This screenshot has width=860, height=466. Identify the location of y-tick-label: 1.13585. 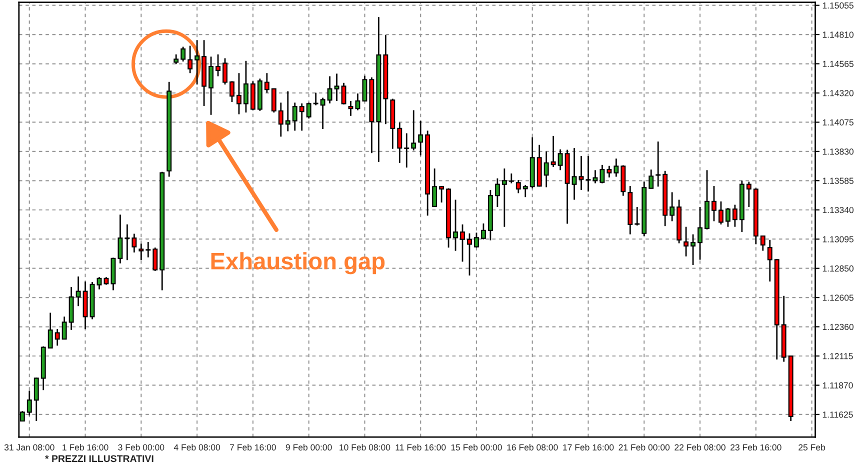
(838, 181).